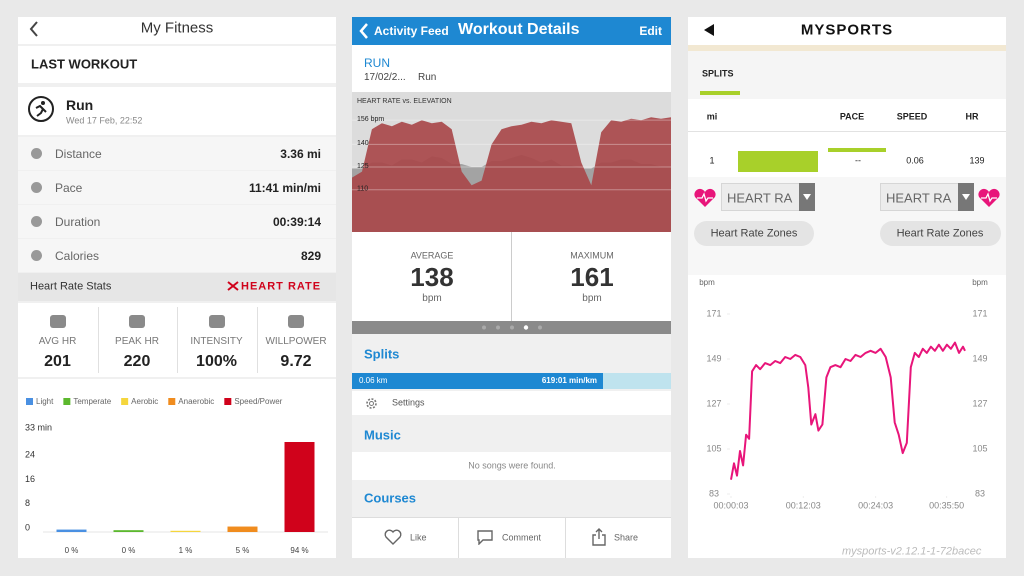 This screenshot has height=576, width=1024. What do you see at coordinates (511, 327) in the screenshot?
I see `page-dots` at bounding box center [511, 327].